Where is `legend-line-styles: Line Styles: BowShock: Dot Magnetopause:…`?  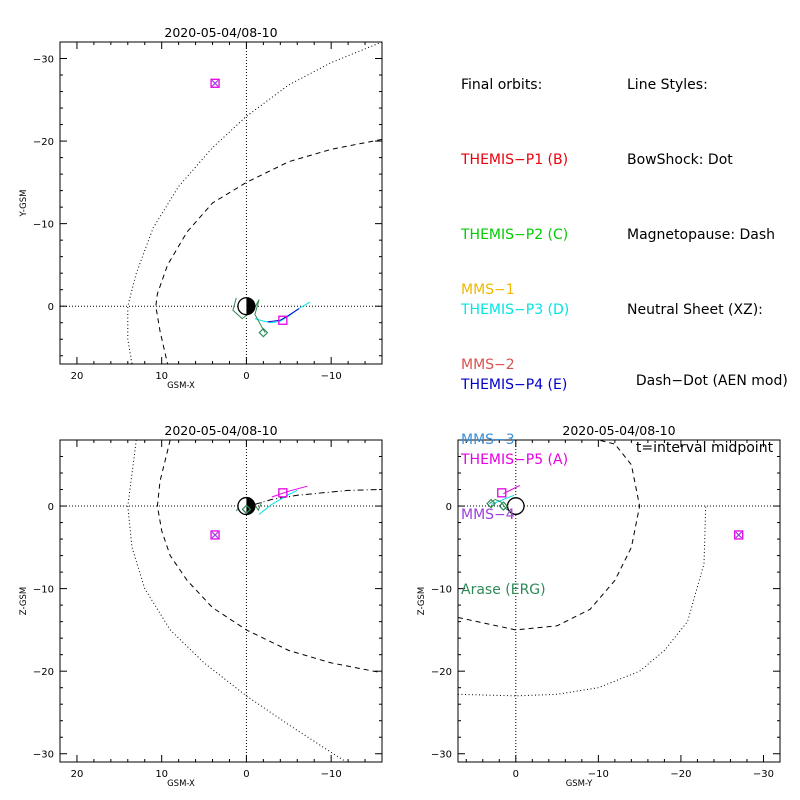 legend-line-styles: Line Styles: BowShock: Dot Magnetopause:… is located at coordinates (707, 252).